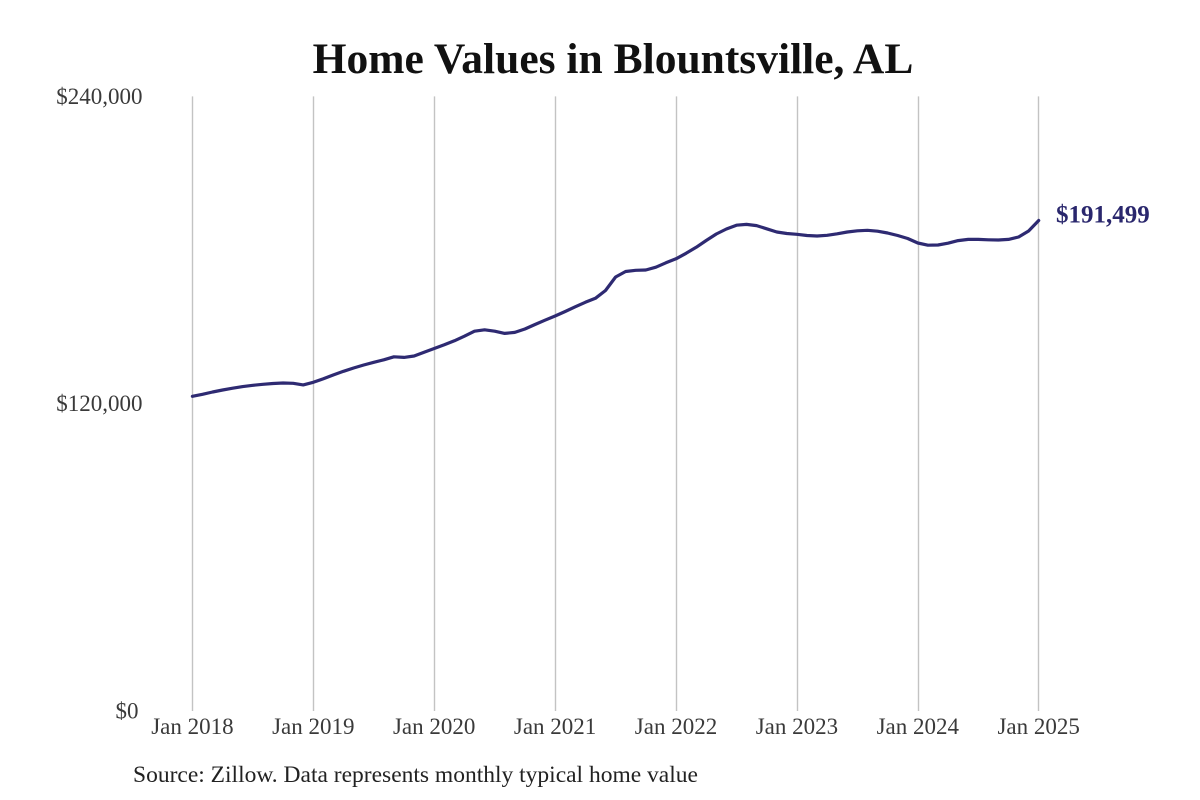 Image resolution: width=1200 pixels, height=800 pixels. Describe the element at coordinates (613, 59) in the screenshot. I see `svg-text:Home Values in Blountsville, A: Home Values in Blountsville, AL` at that location.